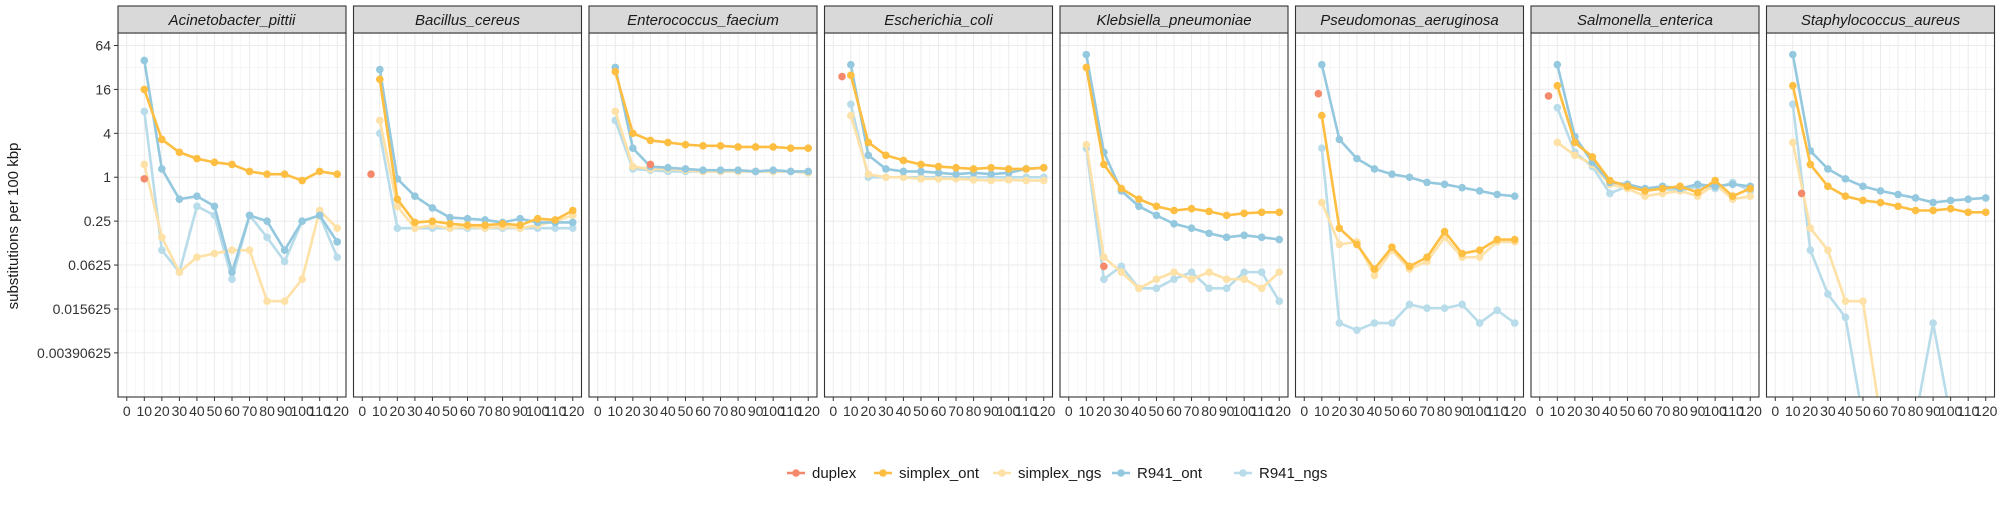 Image resolution: width=2000 pixels, height=505 pixels. I want to click on facet-title: Staphylococcus_aureus, so click(1881, 20).